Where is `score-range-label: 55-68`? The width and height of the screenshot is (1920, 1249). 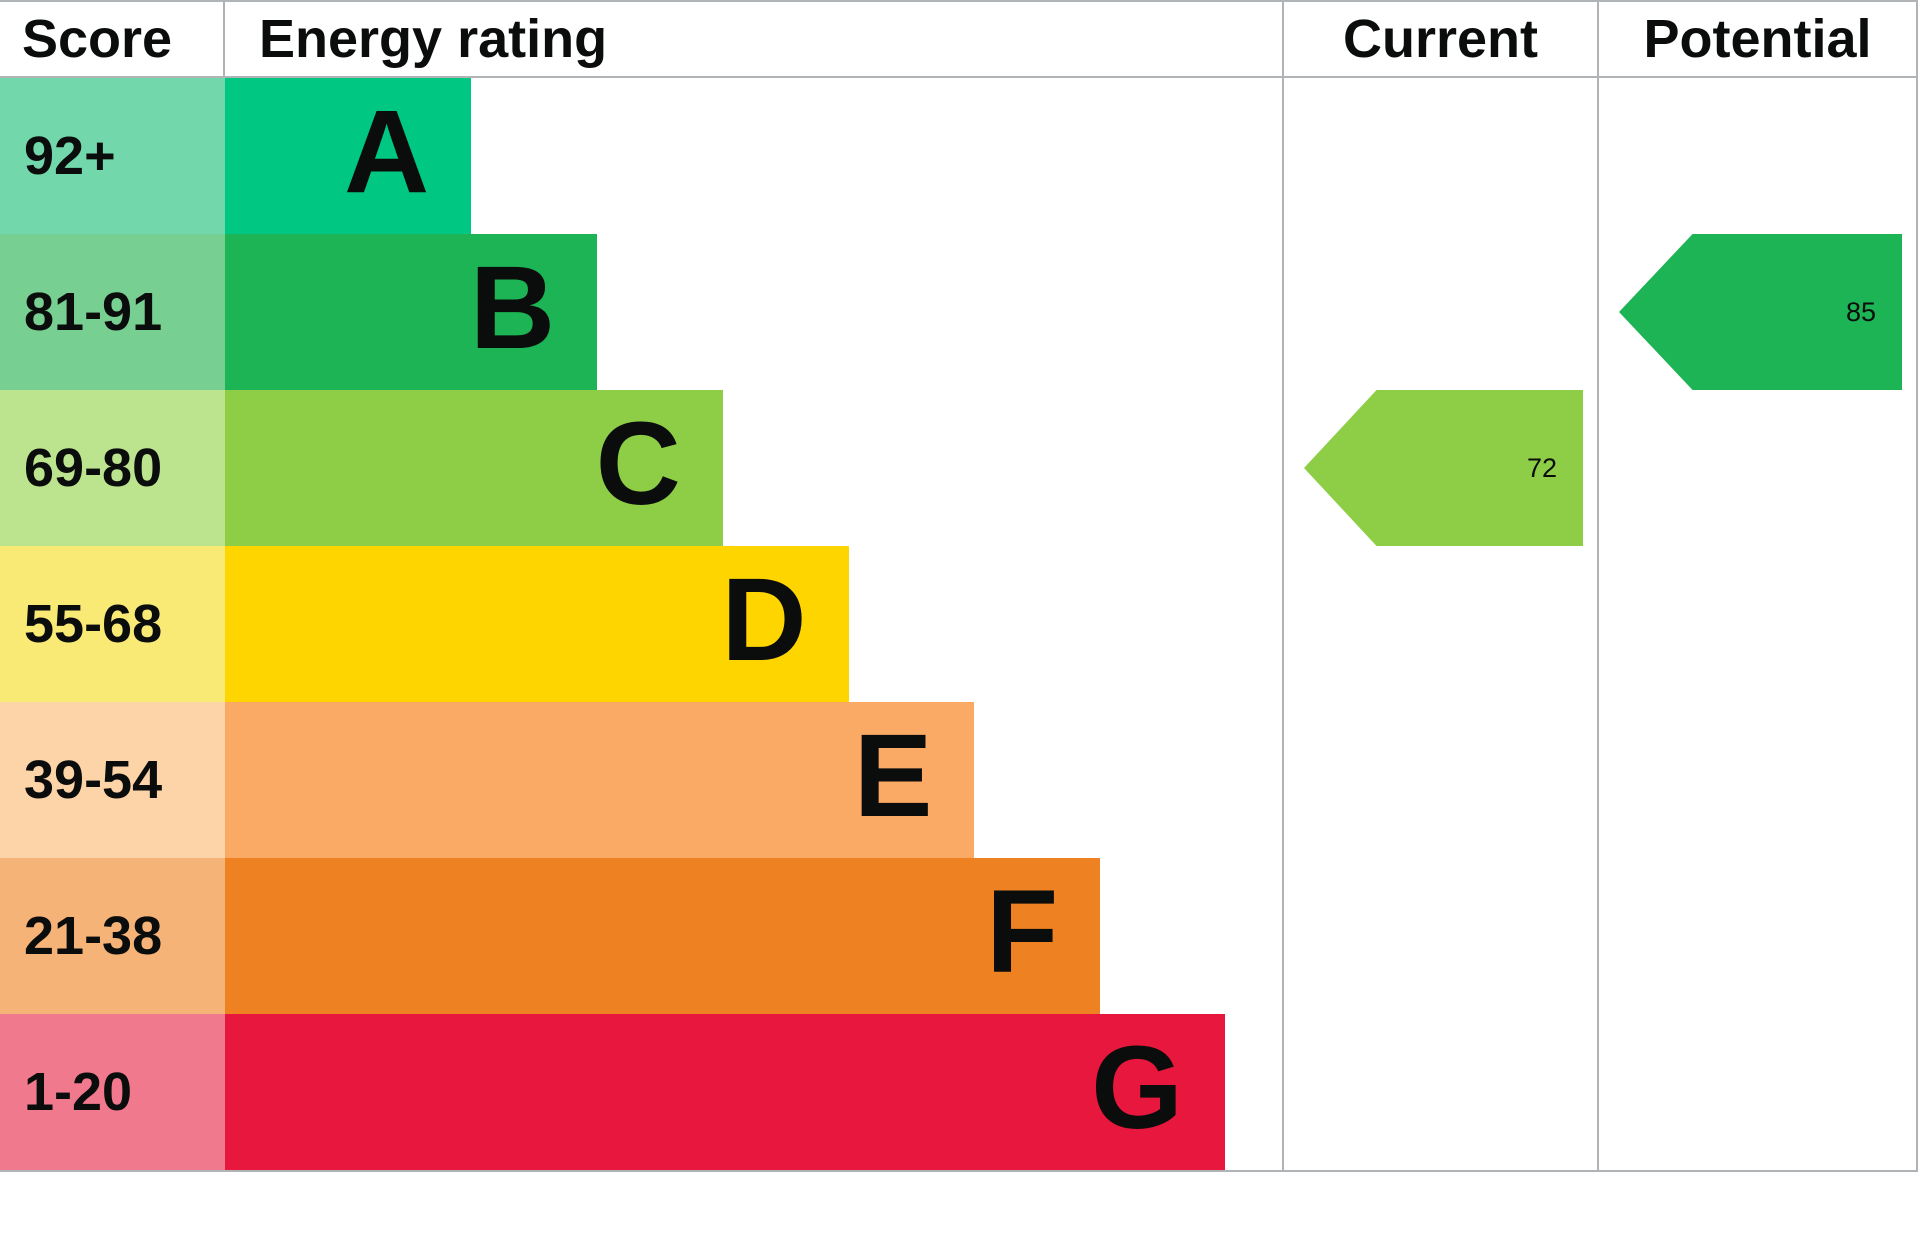
score-range-label: 55-68 is located at coordinates (93, 624).